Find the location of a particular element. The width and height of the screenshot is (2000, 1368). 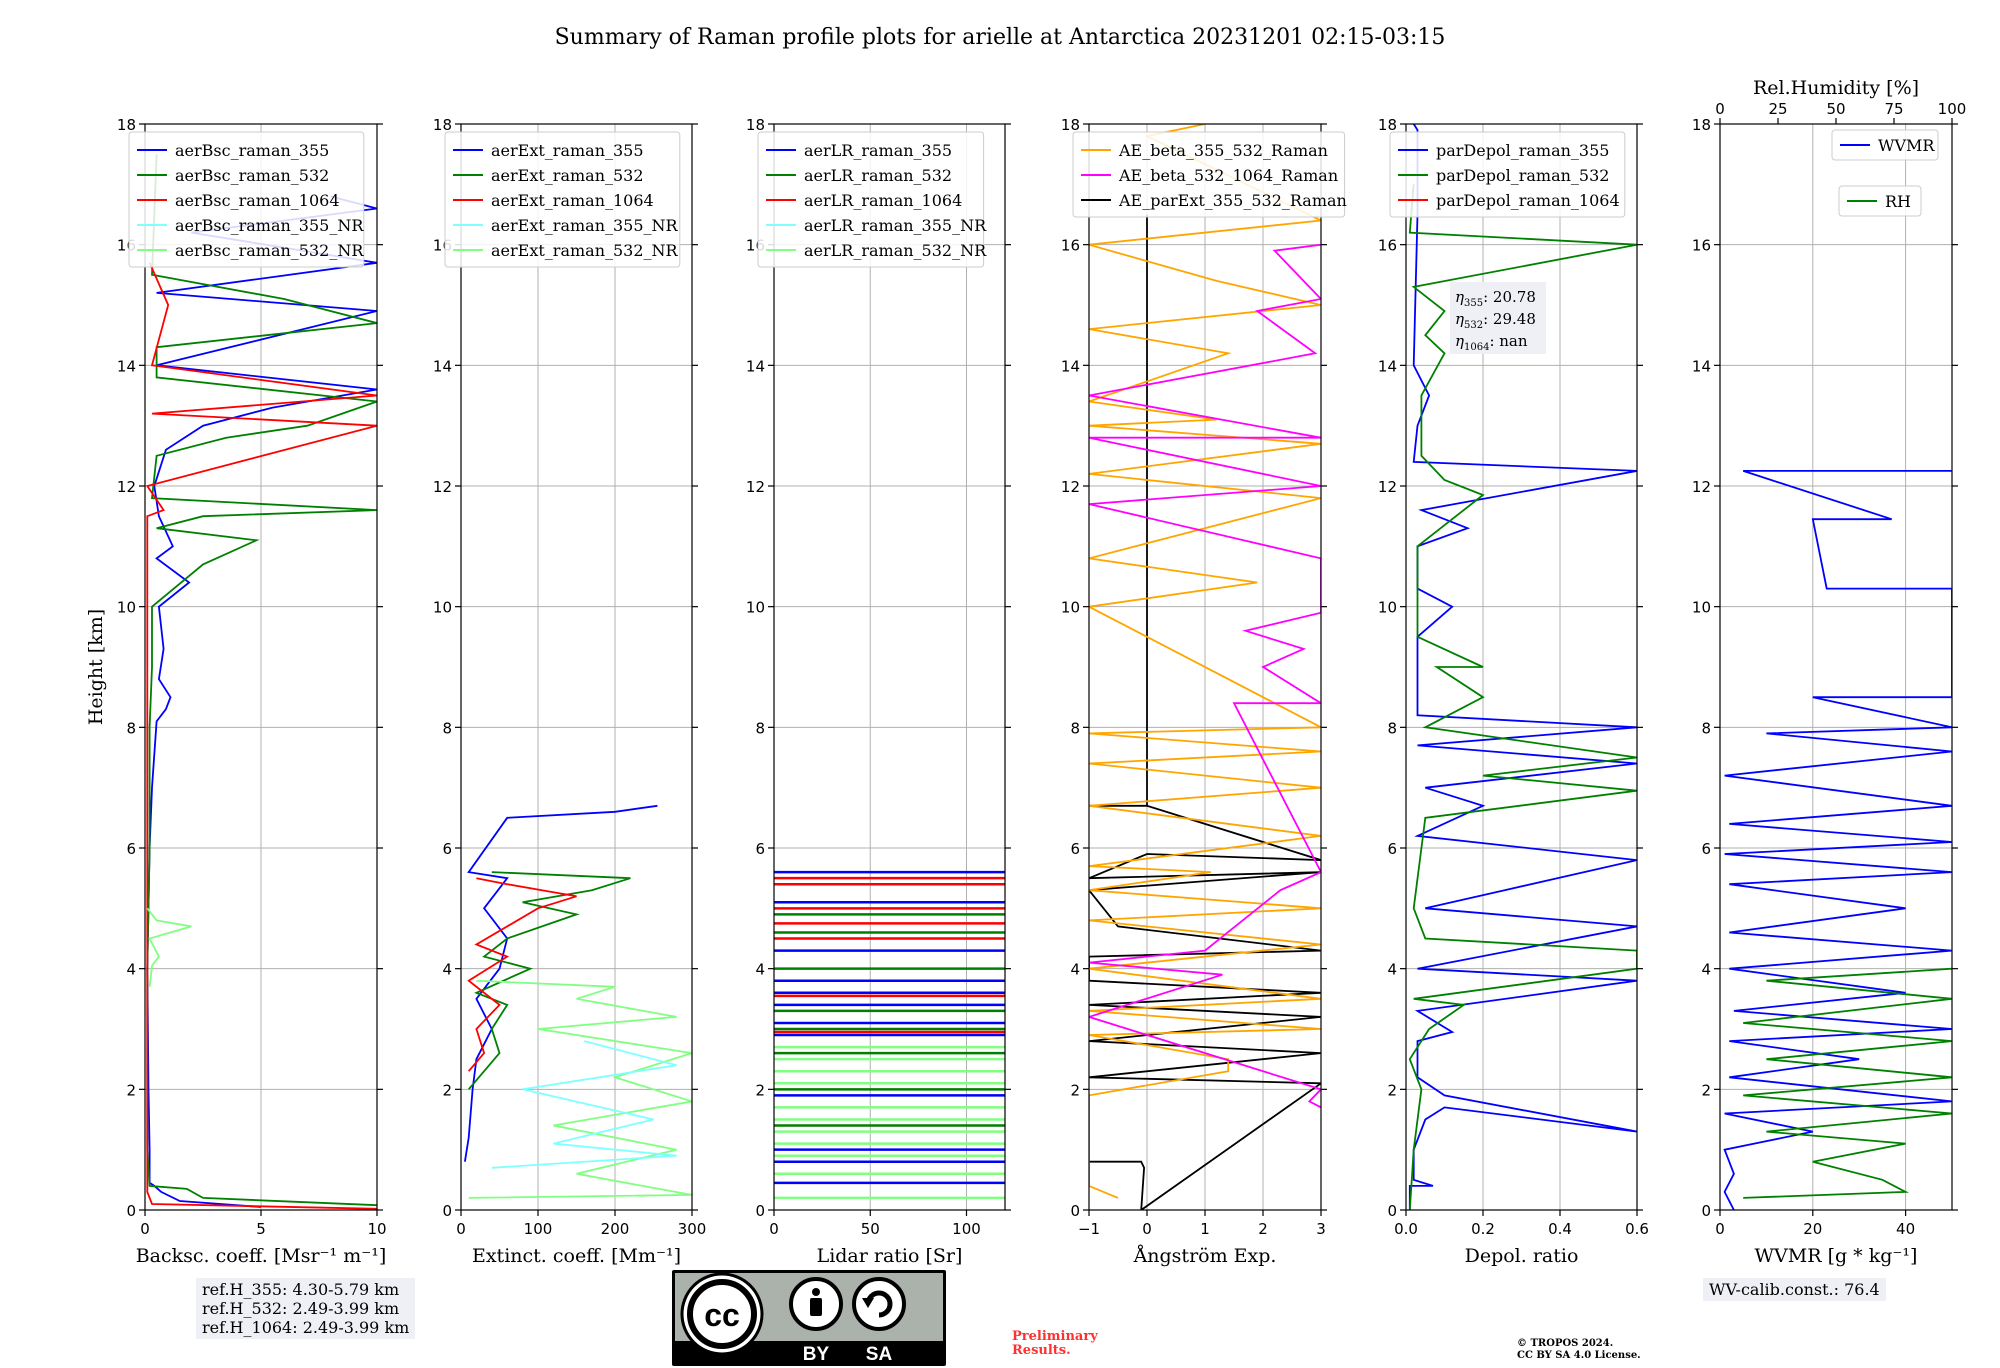

legend-label: aerLR_raman_355 is located at coordinates (878, 150).